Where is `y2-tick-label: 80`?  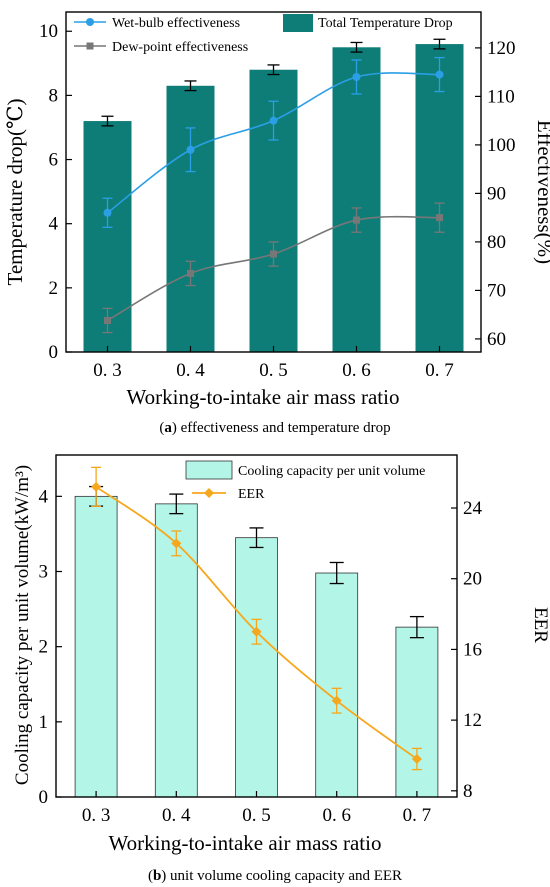 y2-tick-label: 80 is located at coordinates (496, 242).